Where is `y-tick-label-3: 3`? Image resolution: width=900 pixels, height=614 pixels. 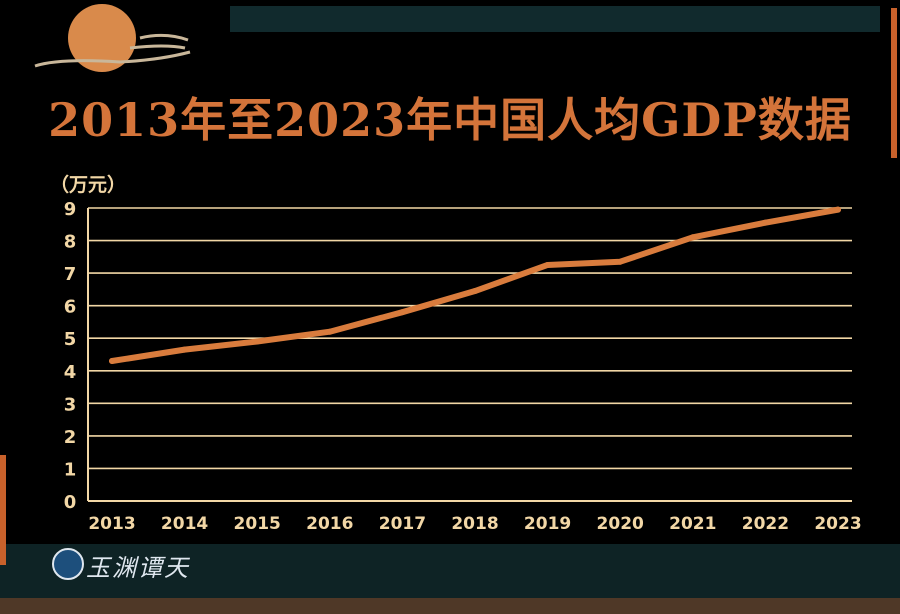
y-tick-label-3: 3 is located at coordinates (70, 404).